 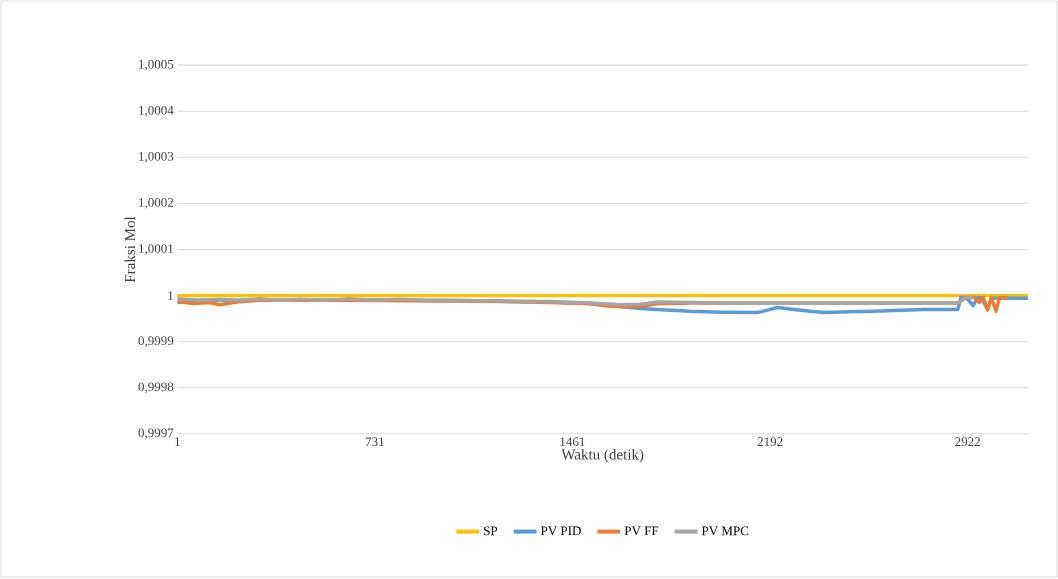 What do you see at coordinates (156, 157) in the screenshot?
I see `y-tick-label: 1,0003` at bounding box center [156, 157].